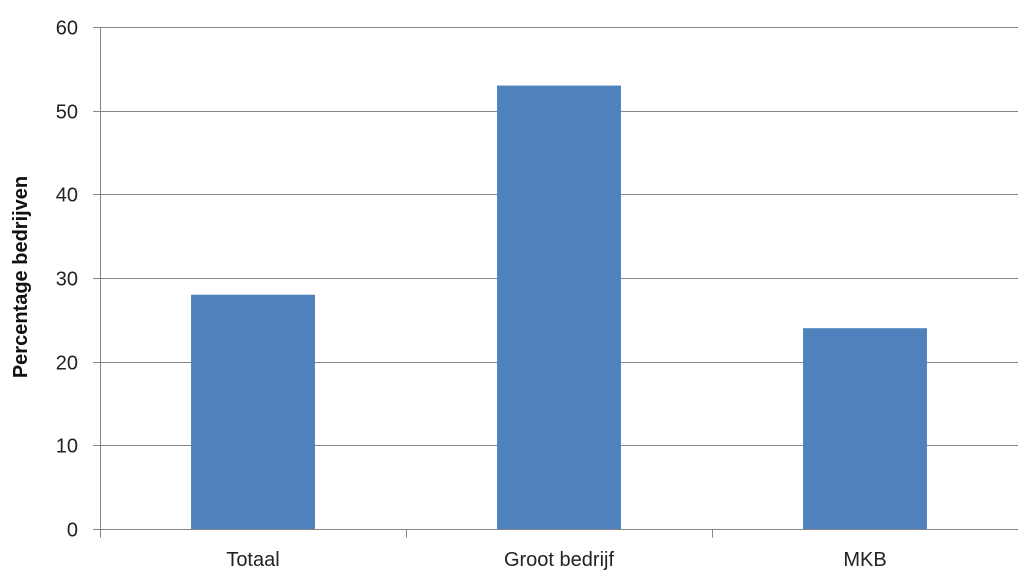 The width and height of the screenshot is (1018, 575). What do you see at coordinates (67, 113) in the screenshot?
I see `y-tick-label: 50` at bounding box center [67, 113].